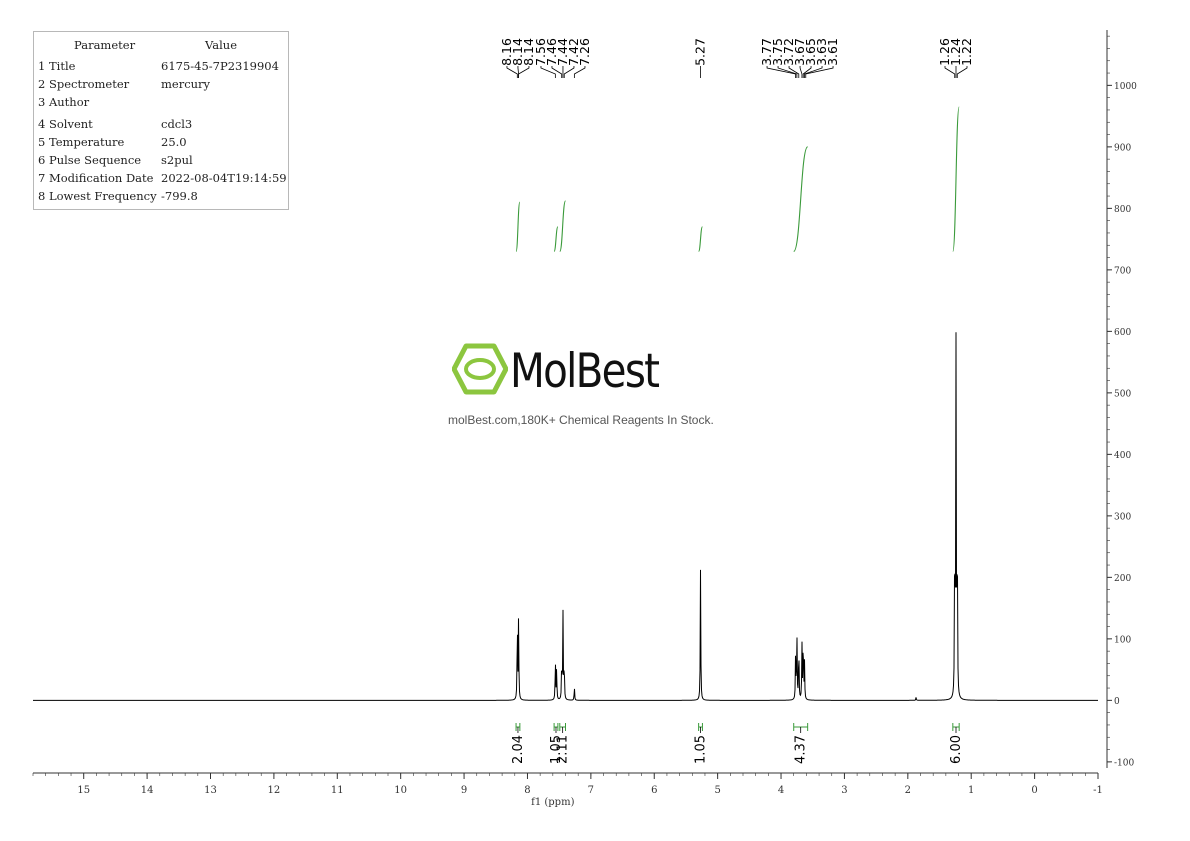 The image size is (1190, 841). What do you see at coordinates (552, 802) in the screenshot?
I see `x-axis-label: f1 (ppm)` at bounding box center [552, 802].